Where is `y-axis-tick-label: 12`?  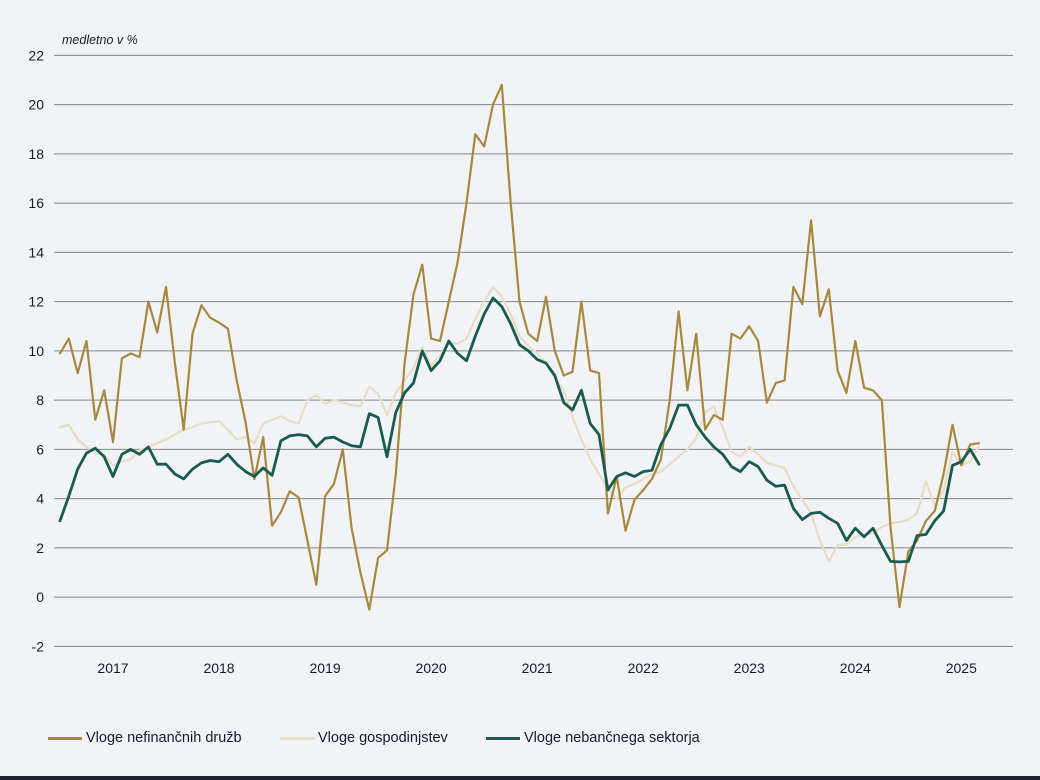 y-axis-tick-label: 12 is located at coordinates (36, 302).